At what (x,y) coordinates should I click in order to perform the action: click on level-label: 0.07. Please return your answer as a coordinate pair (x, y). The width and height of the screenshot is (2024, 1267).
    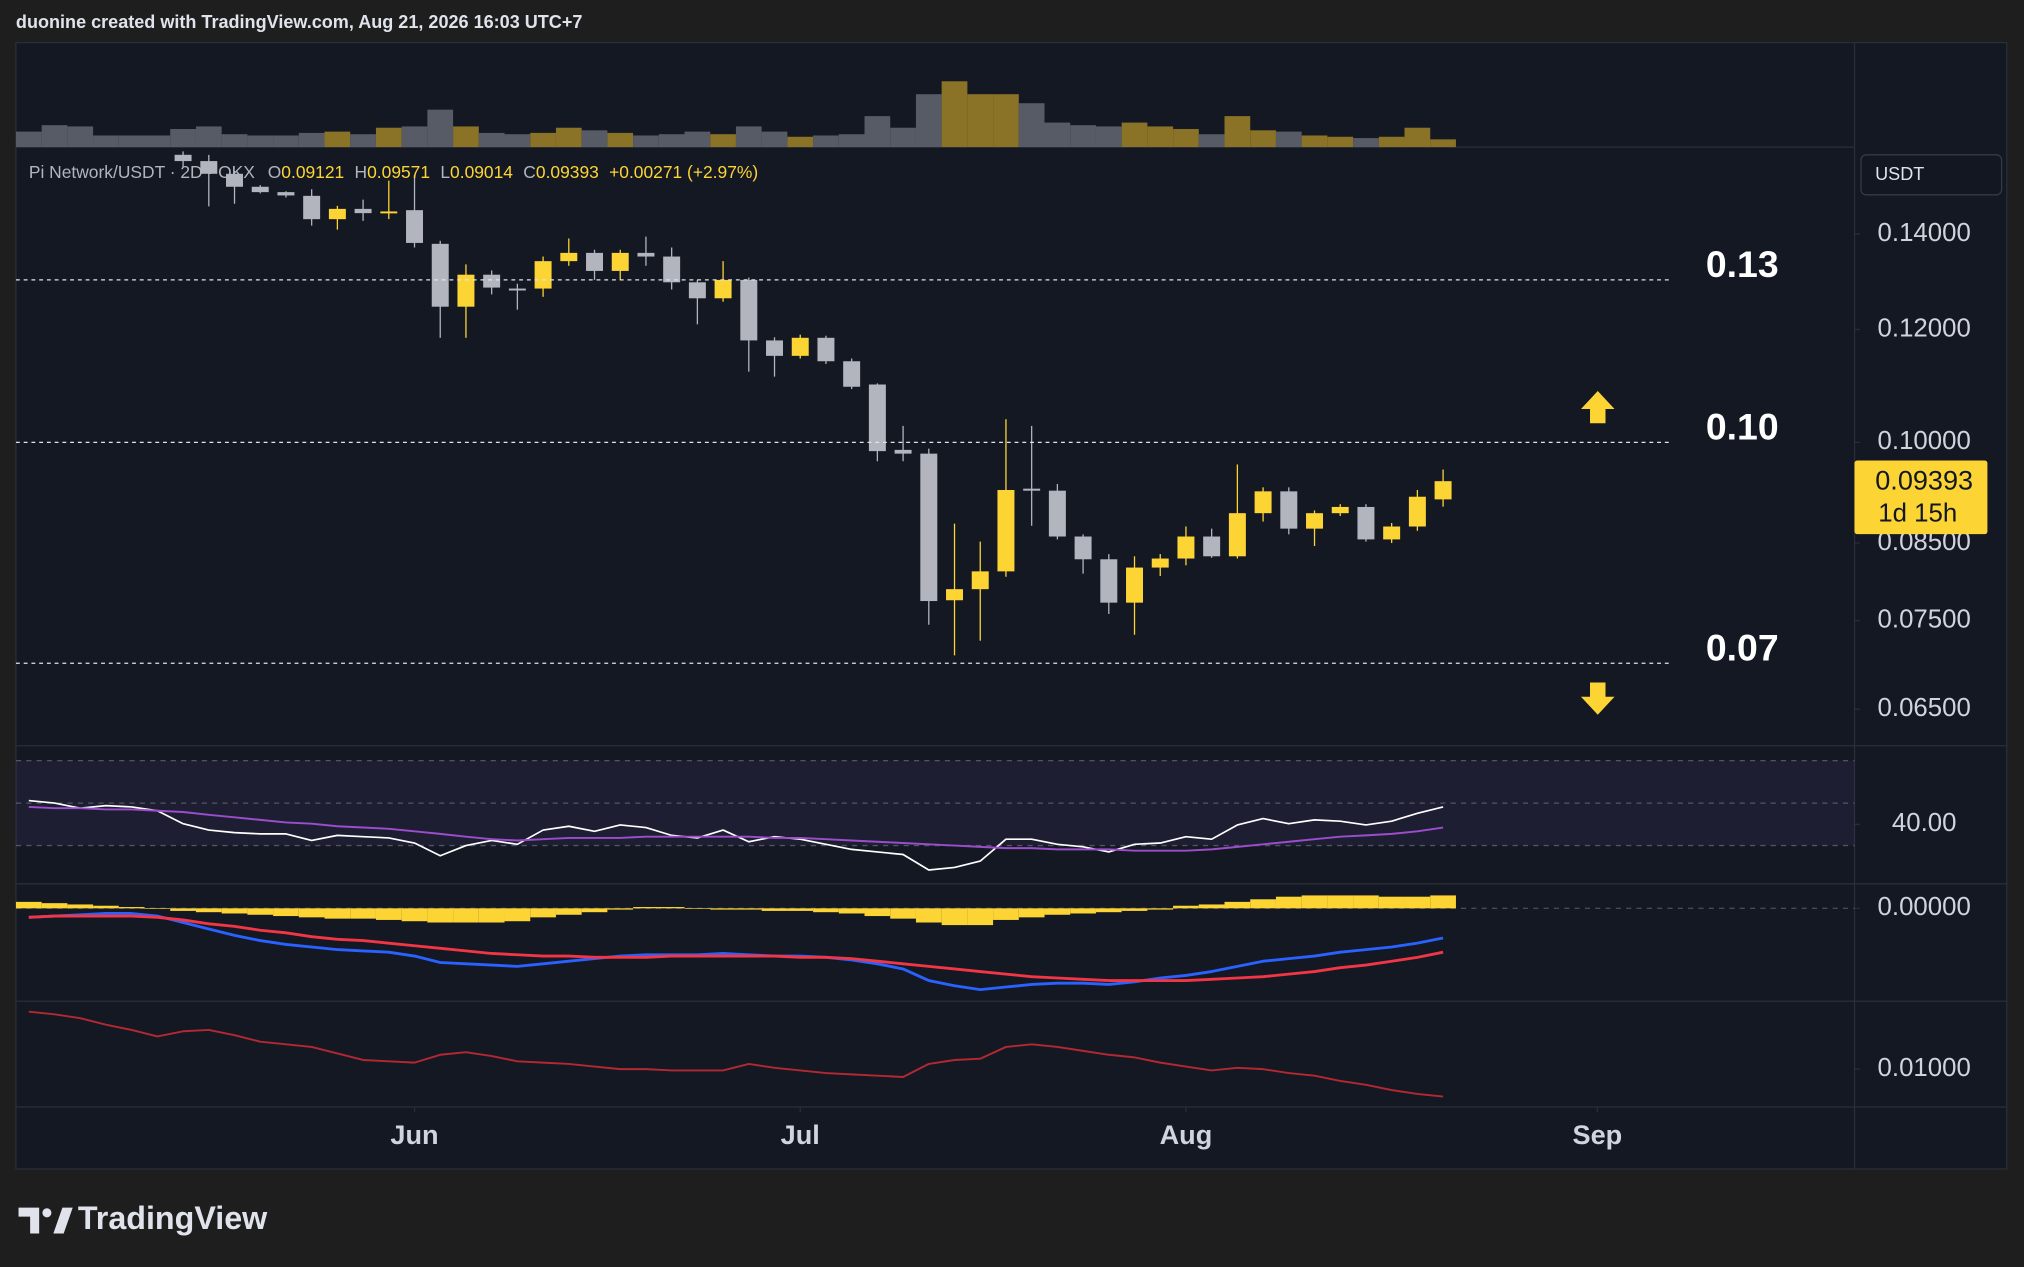
    Looking at the image, I should click on (1742, 647).